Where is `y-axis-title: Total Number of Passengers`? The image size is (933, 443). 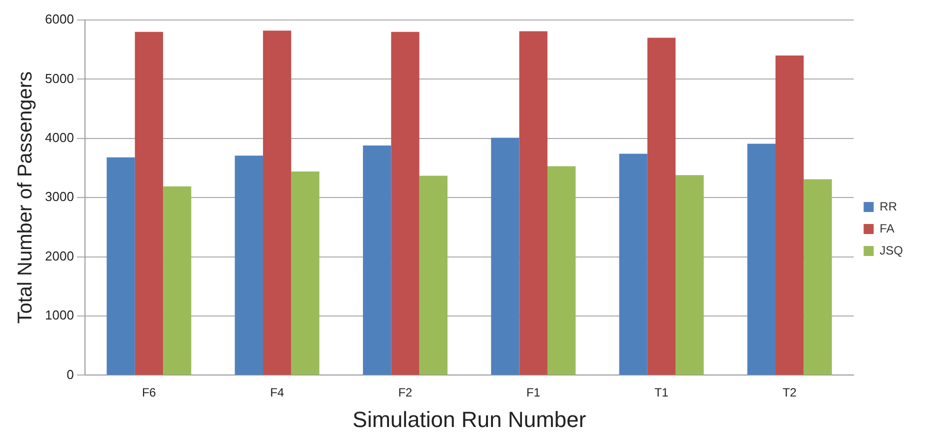 y-axis-title: Total Number of Passengers is located at coordinates (25, 197).